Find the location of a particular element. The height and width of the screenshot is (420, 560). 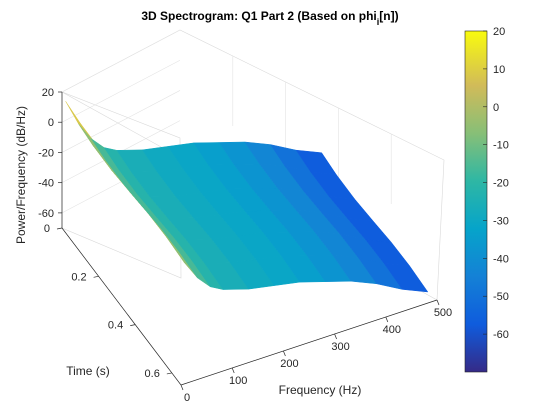

x-tick-label: 500 is located at coordinates (443, 313).